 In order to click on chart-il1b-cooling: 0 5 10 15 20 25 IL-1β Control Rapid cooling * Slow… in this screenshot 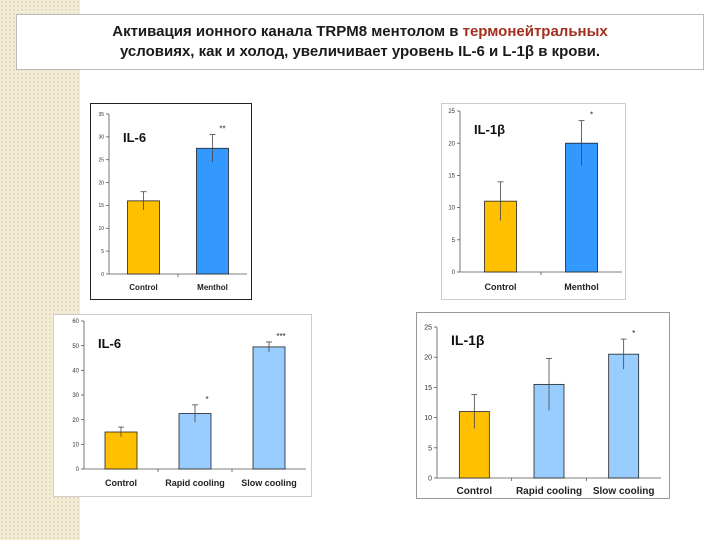, I will do `click(543, 405)`.